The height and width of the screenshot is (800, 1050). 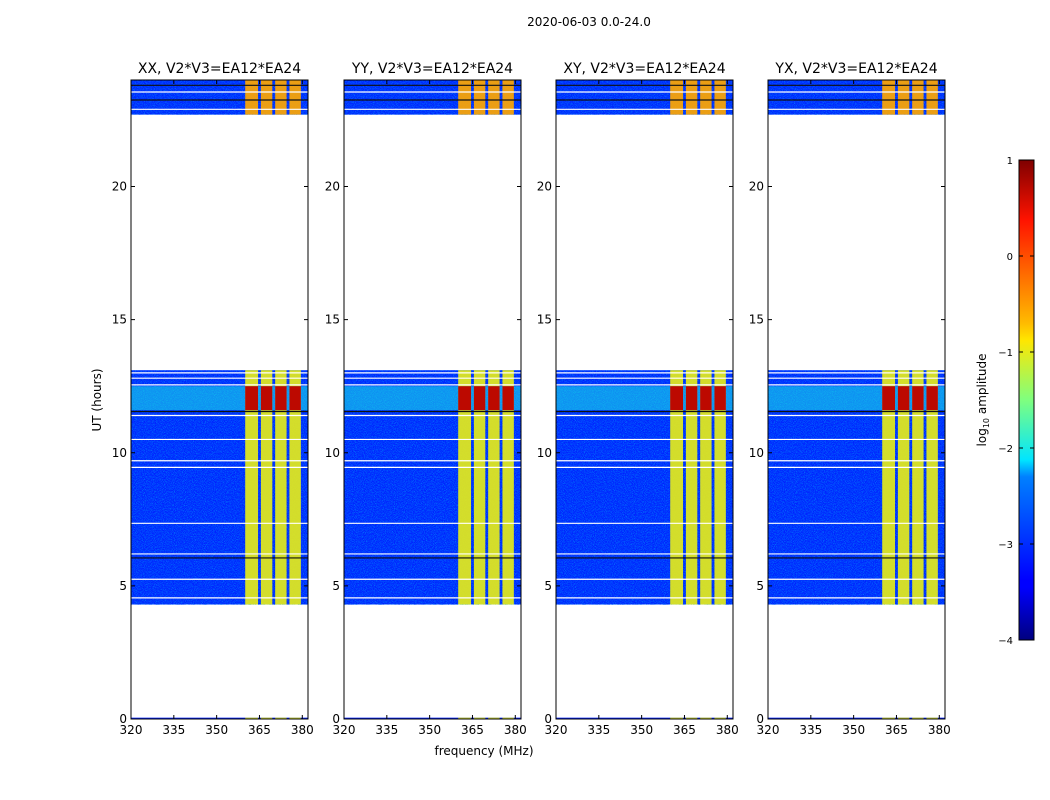 I want to click on panel-title: YX, V2*V3=EA12*EA24, so click(x=855, y=69).